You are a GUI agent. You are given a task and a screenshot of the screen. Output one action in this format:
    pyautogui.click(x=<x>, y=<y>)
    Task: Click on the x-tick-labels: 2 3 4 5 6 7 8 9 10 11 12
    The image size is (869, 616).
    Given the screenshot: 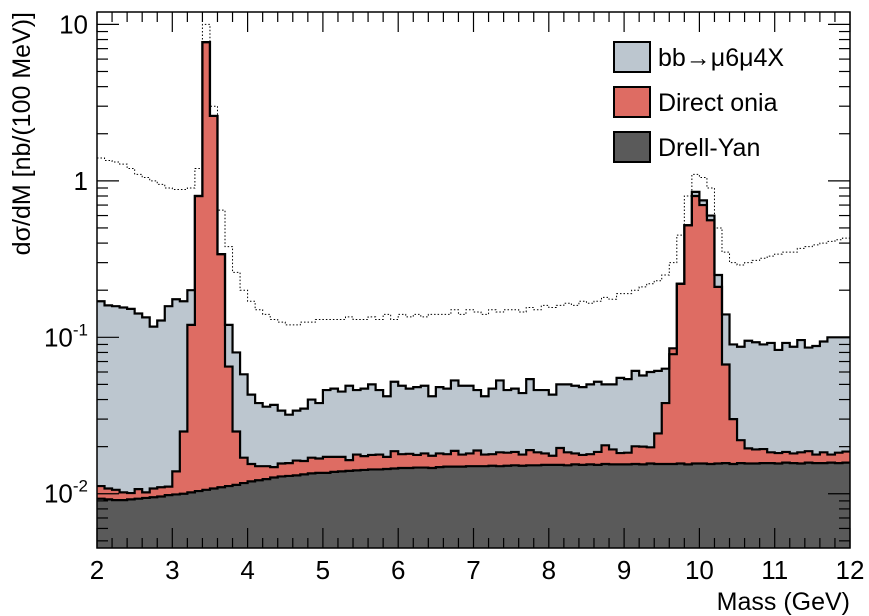 What is the action you would take?
    pyautogui.click(x=477, y=570)
    